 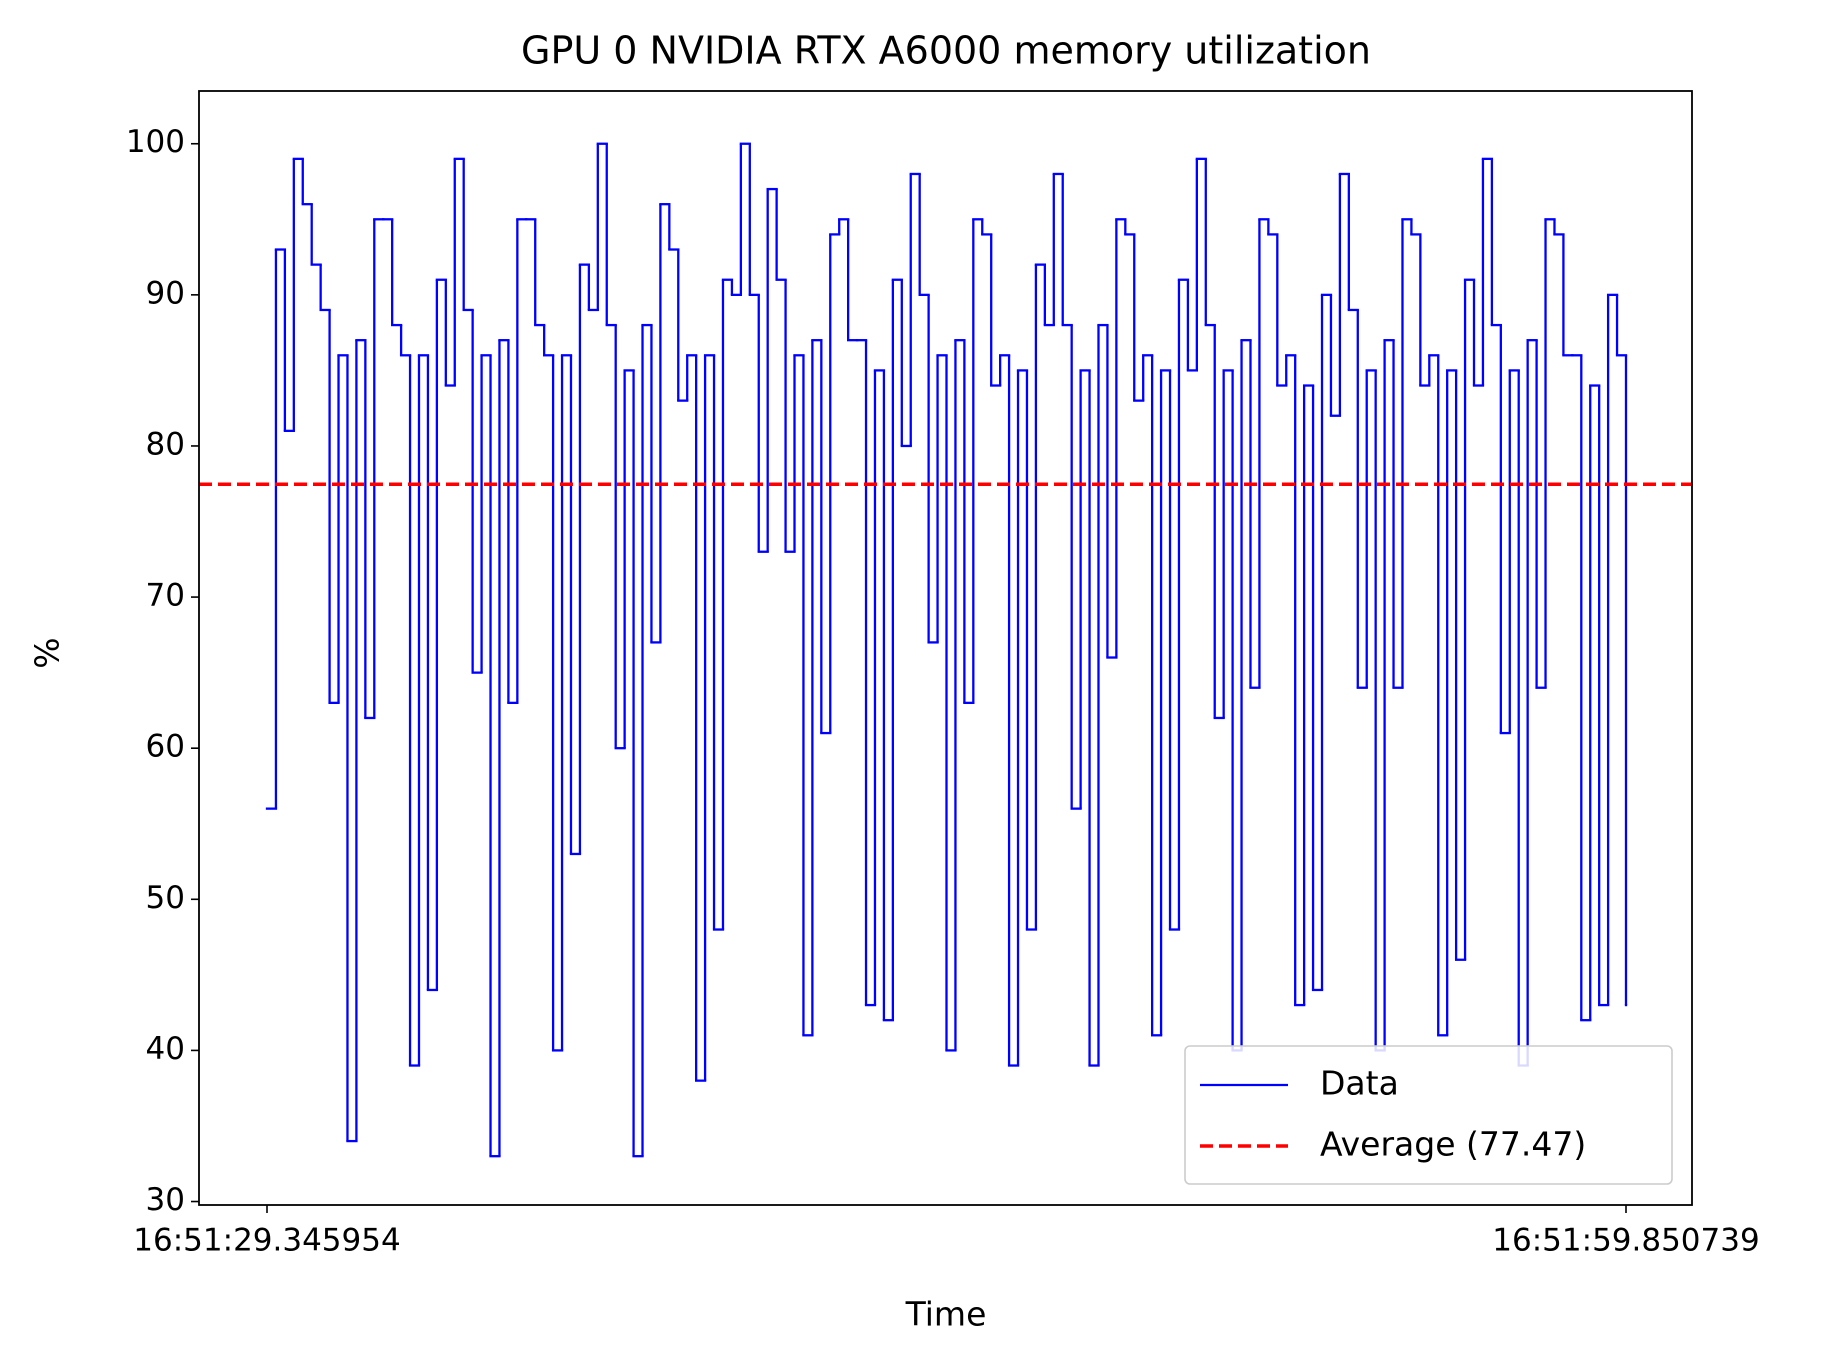 What do you see at coordinates (946, 1314) in the screenshot?
I see `x-axis-label: Time` at bounding box center [946, 1314].